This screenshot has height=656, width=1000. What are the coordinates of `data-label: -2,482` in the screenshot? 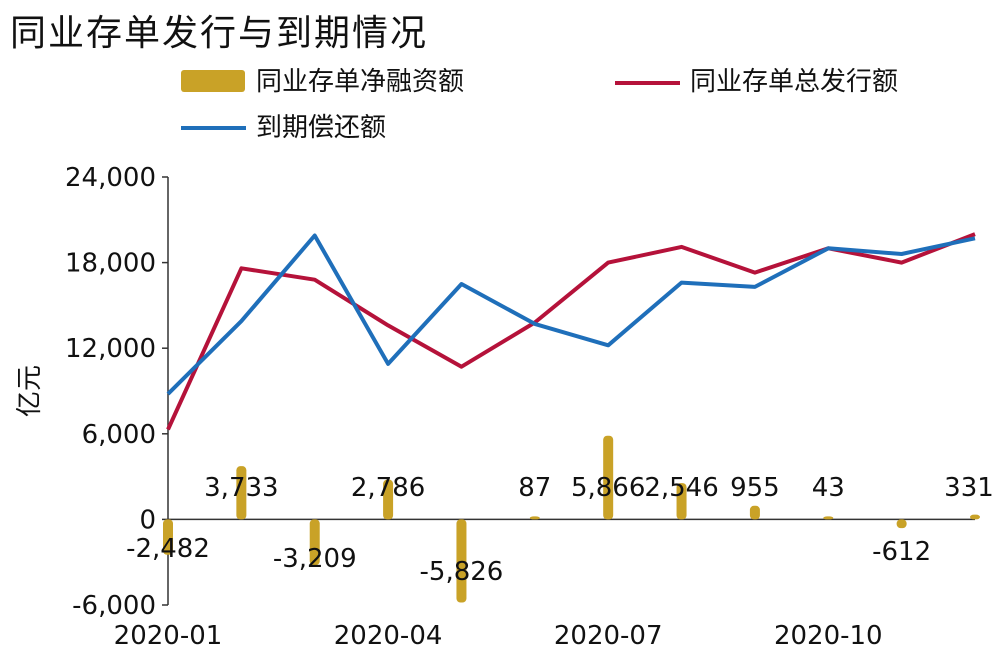 It's located at (168, 549).